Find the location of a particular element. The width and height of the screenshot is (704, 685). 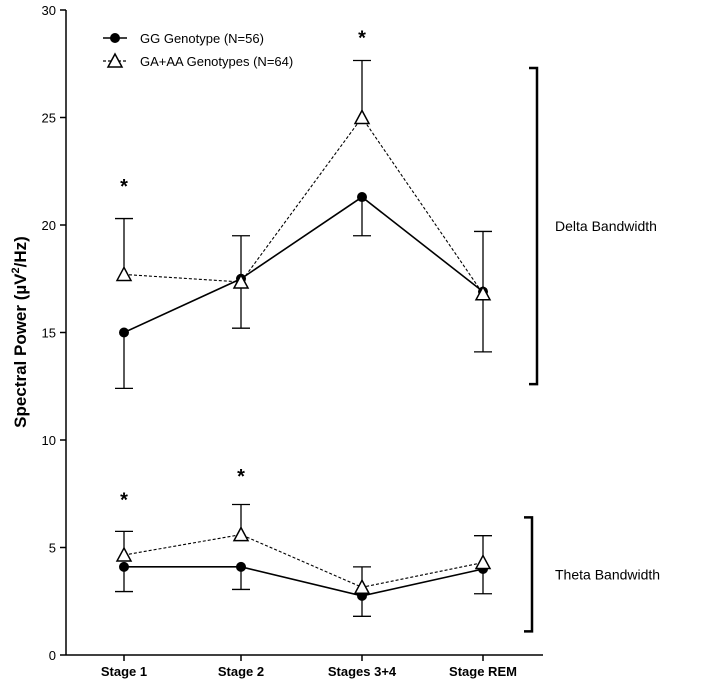

y-tick-label: 10 is located at coordinates (49, 440).